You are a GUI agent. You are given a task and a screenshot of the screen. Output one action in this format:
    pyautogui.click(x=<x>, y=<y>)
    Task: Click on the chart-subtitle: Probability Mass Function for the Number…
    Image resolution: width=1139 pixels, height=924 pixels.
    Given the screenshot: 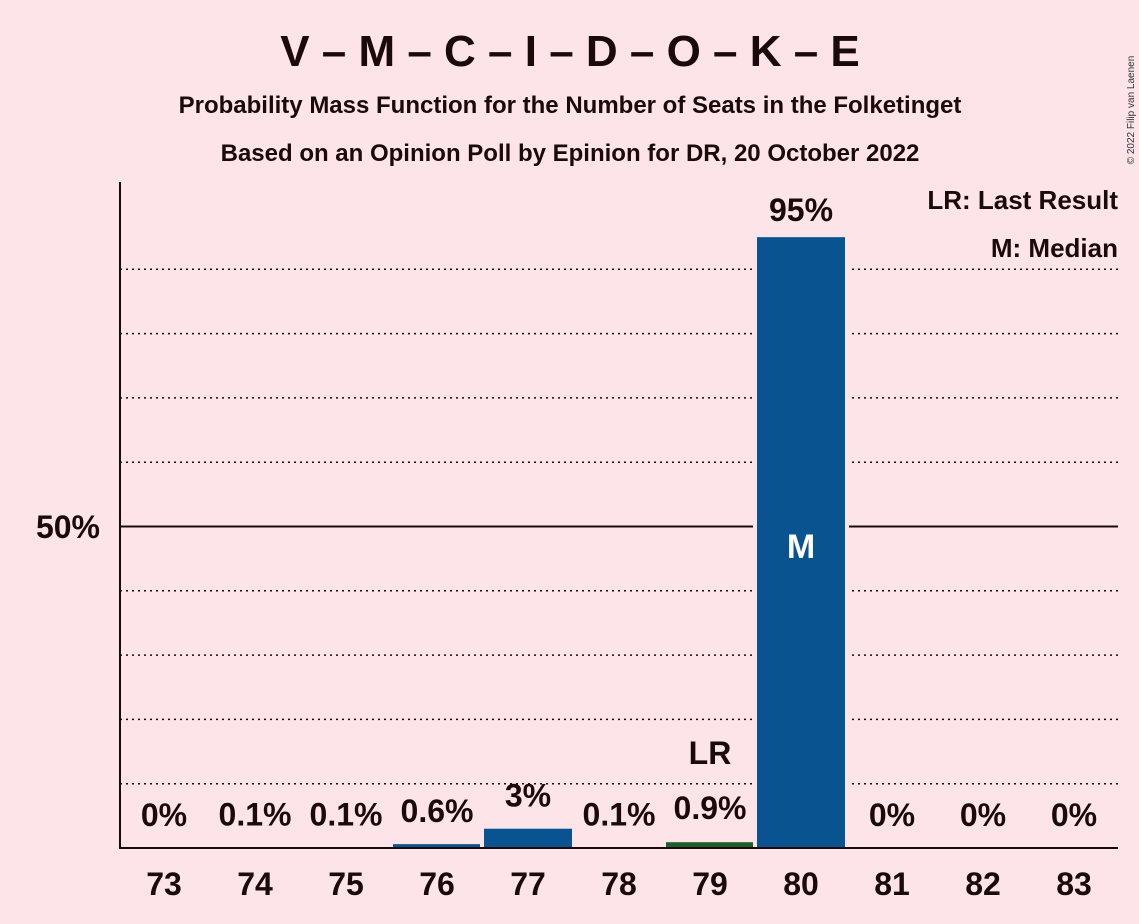 What is the action you would take?
    pyautogui.click(x=570, y=105)
    